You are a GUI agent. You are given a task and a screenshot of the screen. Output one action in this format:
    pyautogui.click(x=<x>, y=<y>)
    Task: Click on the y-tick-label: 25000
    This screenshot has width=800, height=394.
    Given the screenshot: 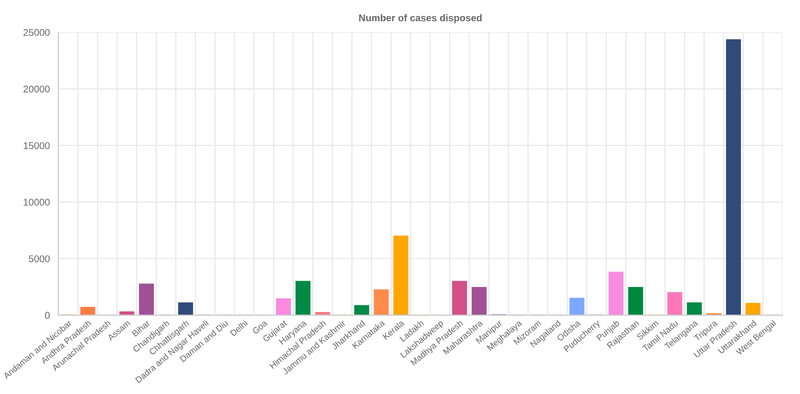 What is the action you would take?
    pyautogui.click(x=37, y=32)
    